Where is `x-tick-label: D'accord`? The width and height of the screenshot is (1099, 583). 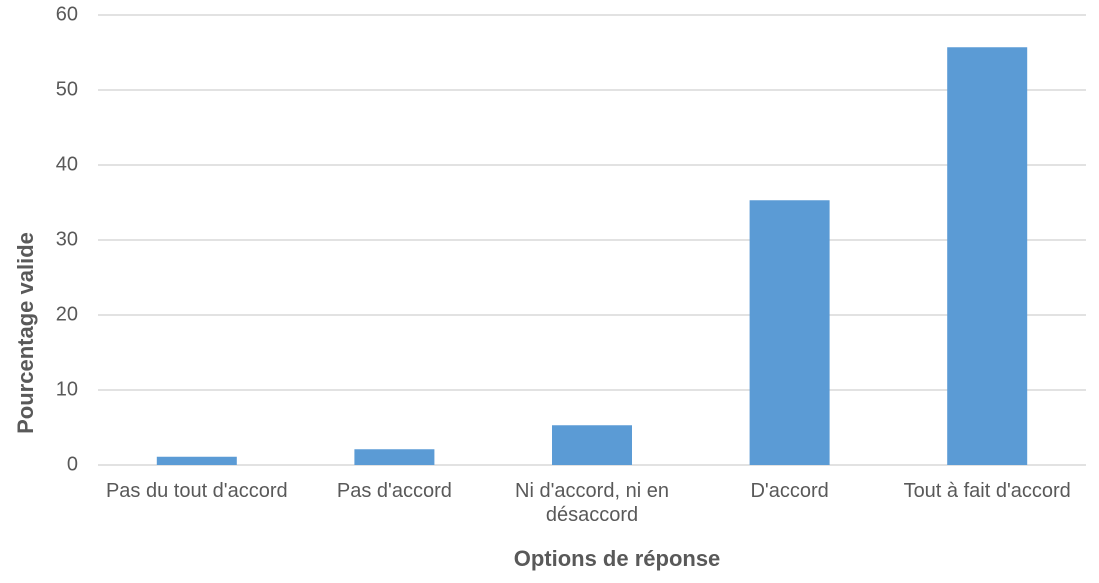
x-tick-label: D'accord is located at coordinates (789, 491).